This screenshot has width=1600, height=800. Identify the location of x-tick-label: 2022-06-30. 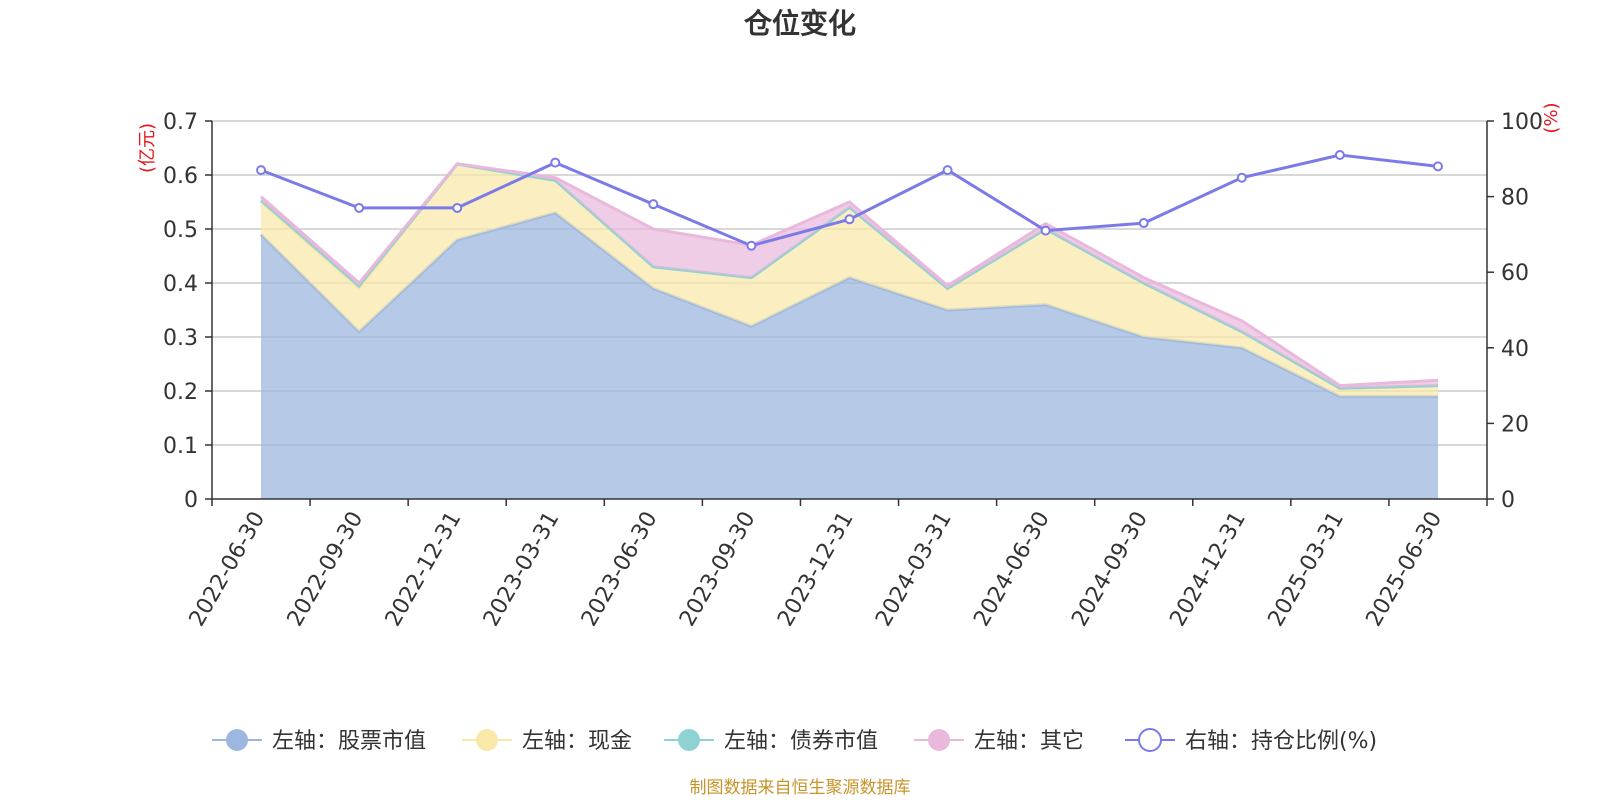
(228, 569).